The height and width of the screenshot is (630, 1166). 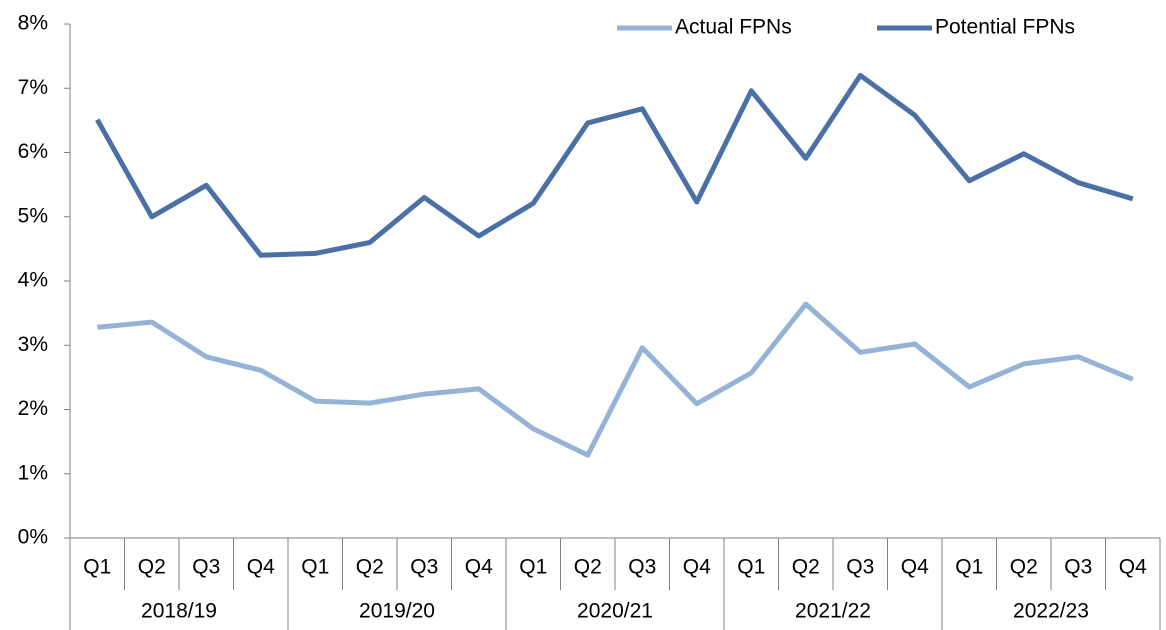 What do you see at coordinates (33, 87) in the screenshot?
I see `y-tick-label: 7%` at bounding box center [33, 87].